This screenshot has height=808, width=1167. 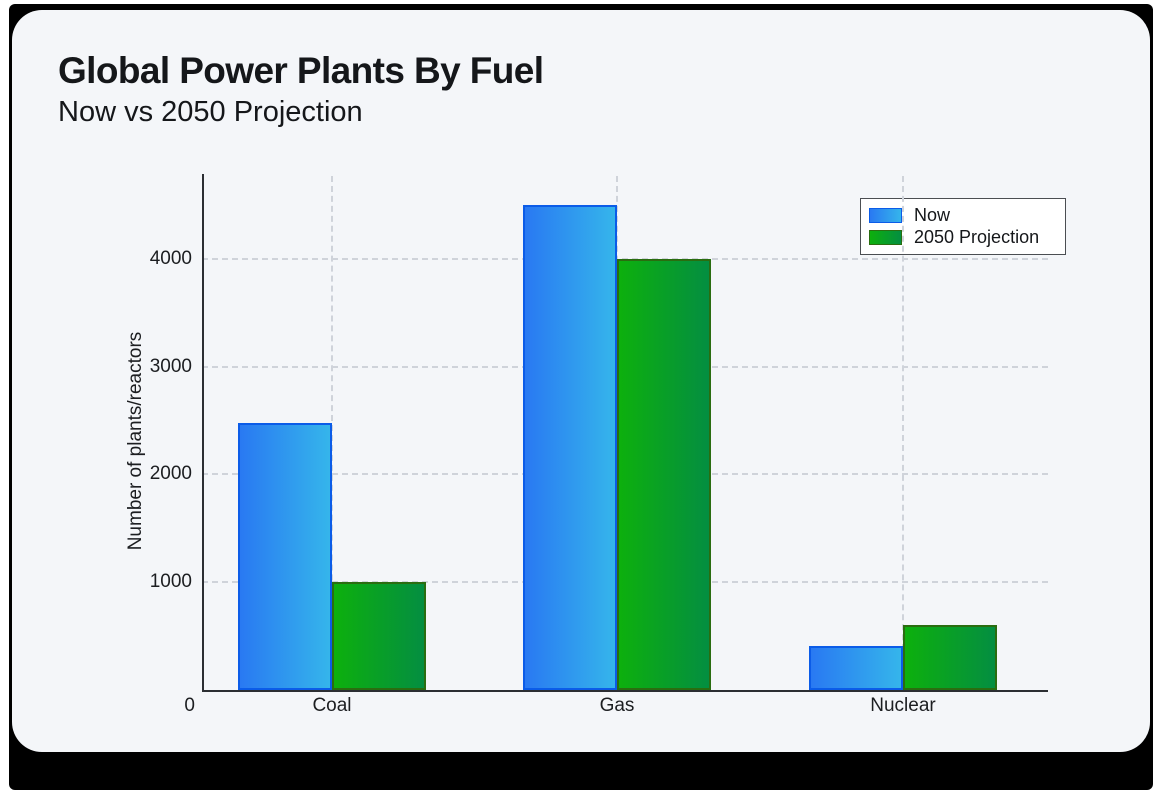 What do you see at coordinates (170, 258) in the screenshot?
I see `y-tick-4000: 4000` at bounding box center [170, 258].